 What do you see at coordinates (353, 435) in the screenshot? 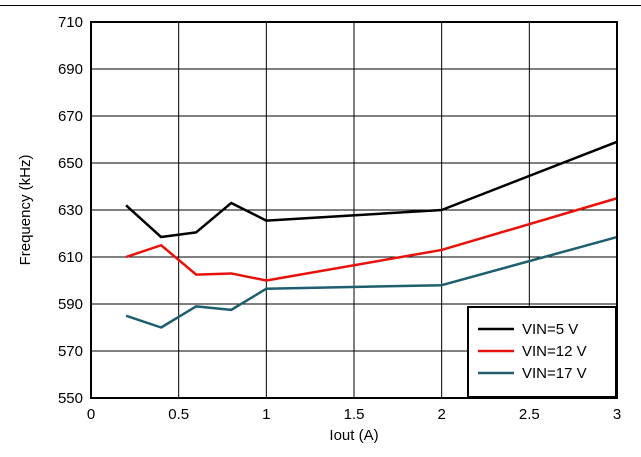
I see `x-axis-title: Iout (A)` at bounding box center [353, 435].